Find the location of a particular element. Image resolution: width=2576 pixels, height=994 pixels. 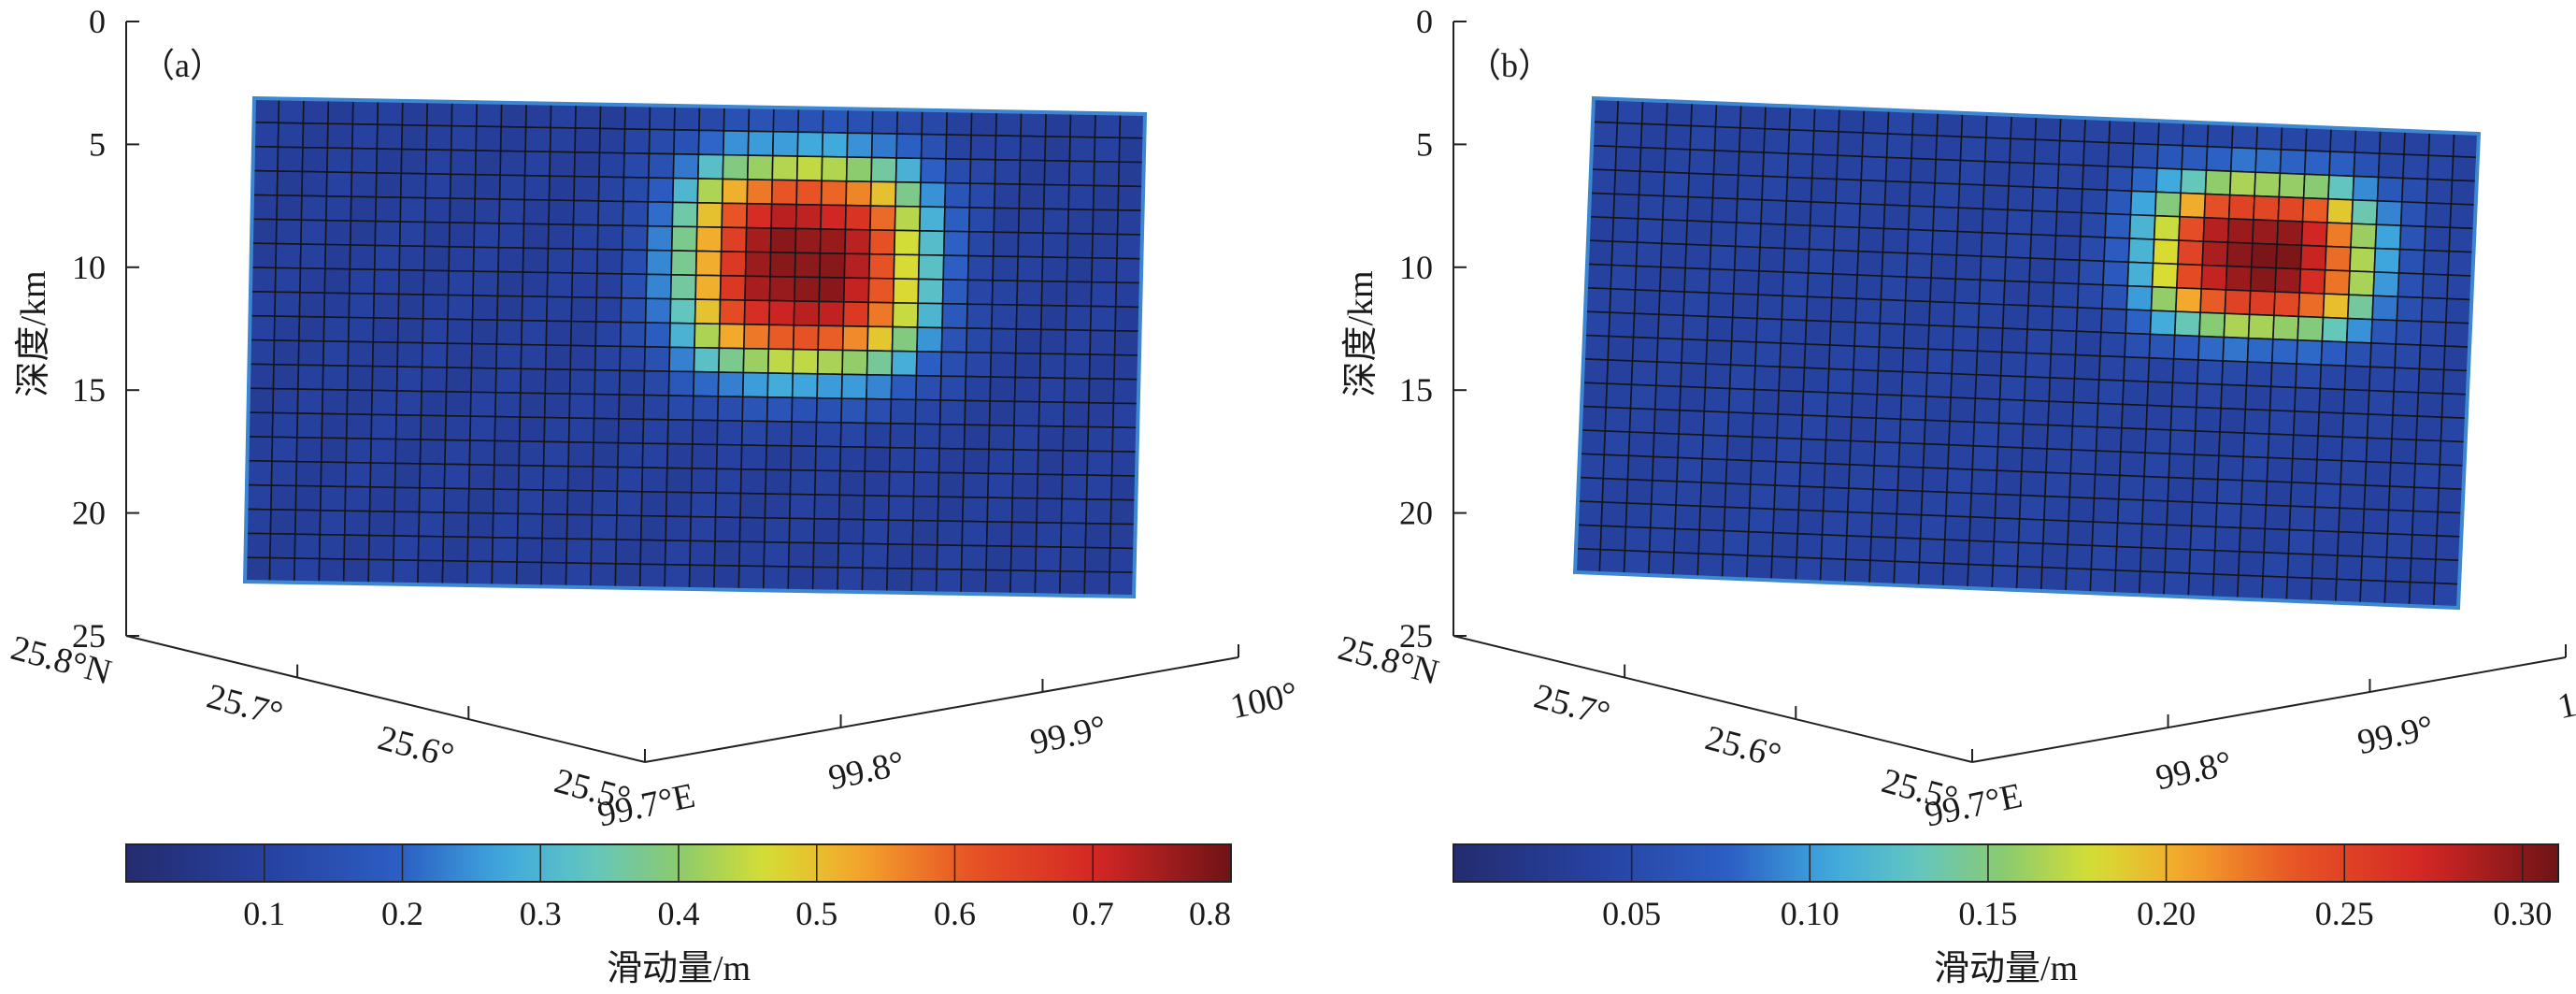

colorbar-tick-label: 0.20 is located at coordinates (2166, 914).